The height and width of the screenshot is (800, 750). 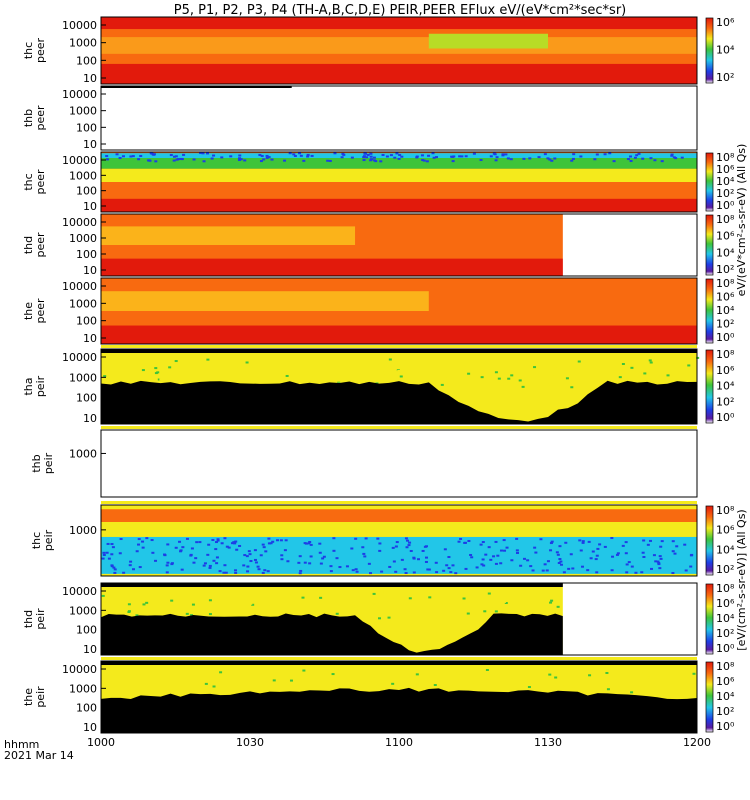 I want to click on panel-1: thc peer 10000 1000 100 10 10⁶ 10⁴ 10², so click(x=378, y=50).